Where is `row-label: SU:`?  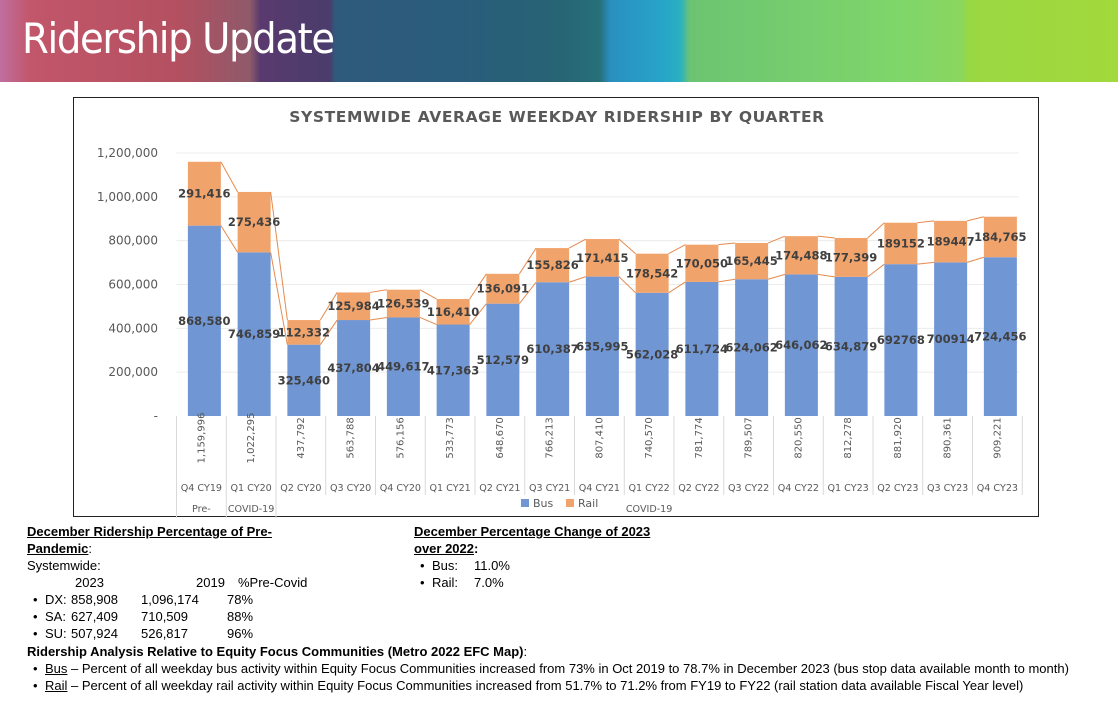
row-label: SU: is located at coordinates (56, 633).